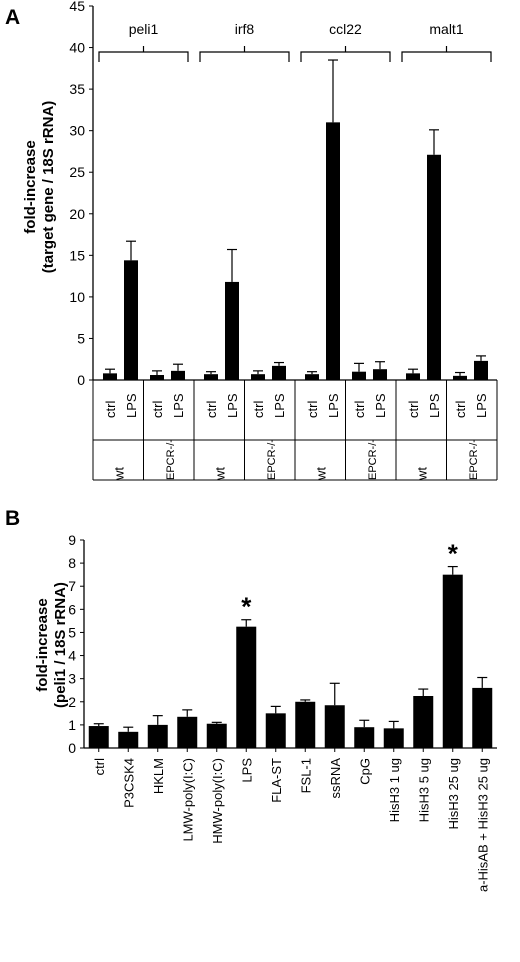 This screenshot has height=962, width=520. Describe the element at coordinates (77, 131) in the screenshot. I see `y-tick-label: 30` at that location.